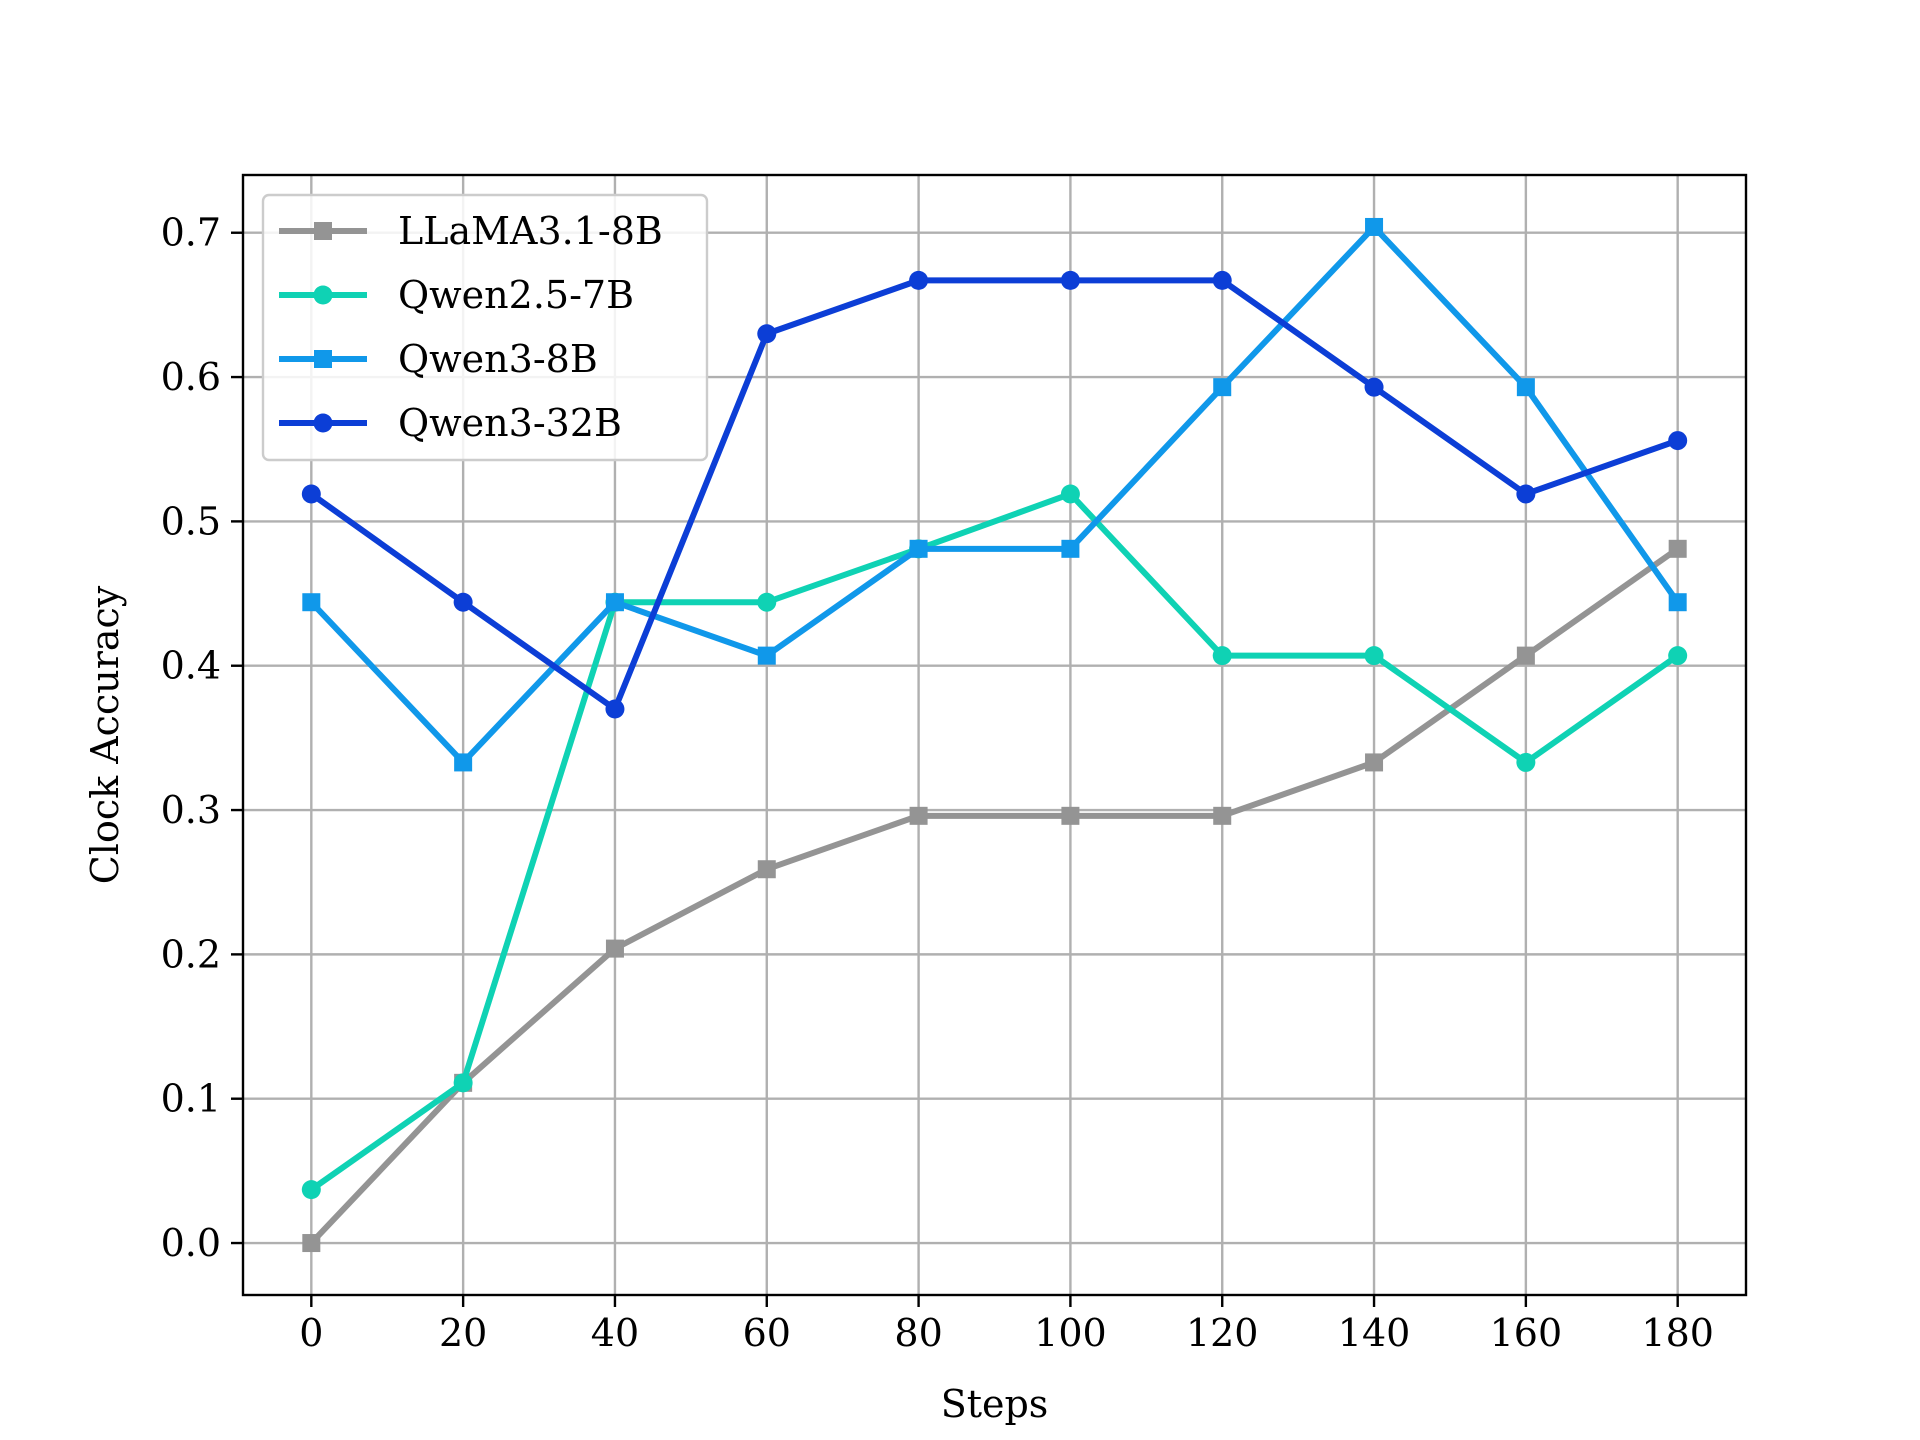 Image resolution: width=1920 pixels, height=1440 pixels. I want to click on y-tick-label: 0.0, so click(191, 1243).